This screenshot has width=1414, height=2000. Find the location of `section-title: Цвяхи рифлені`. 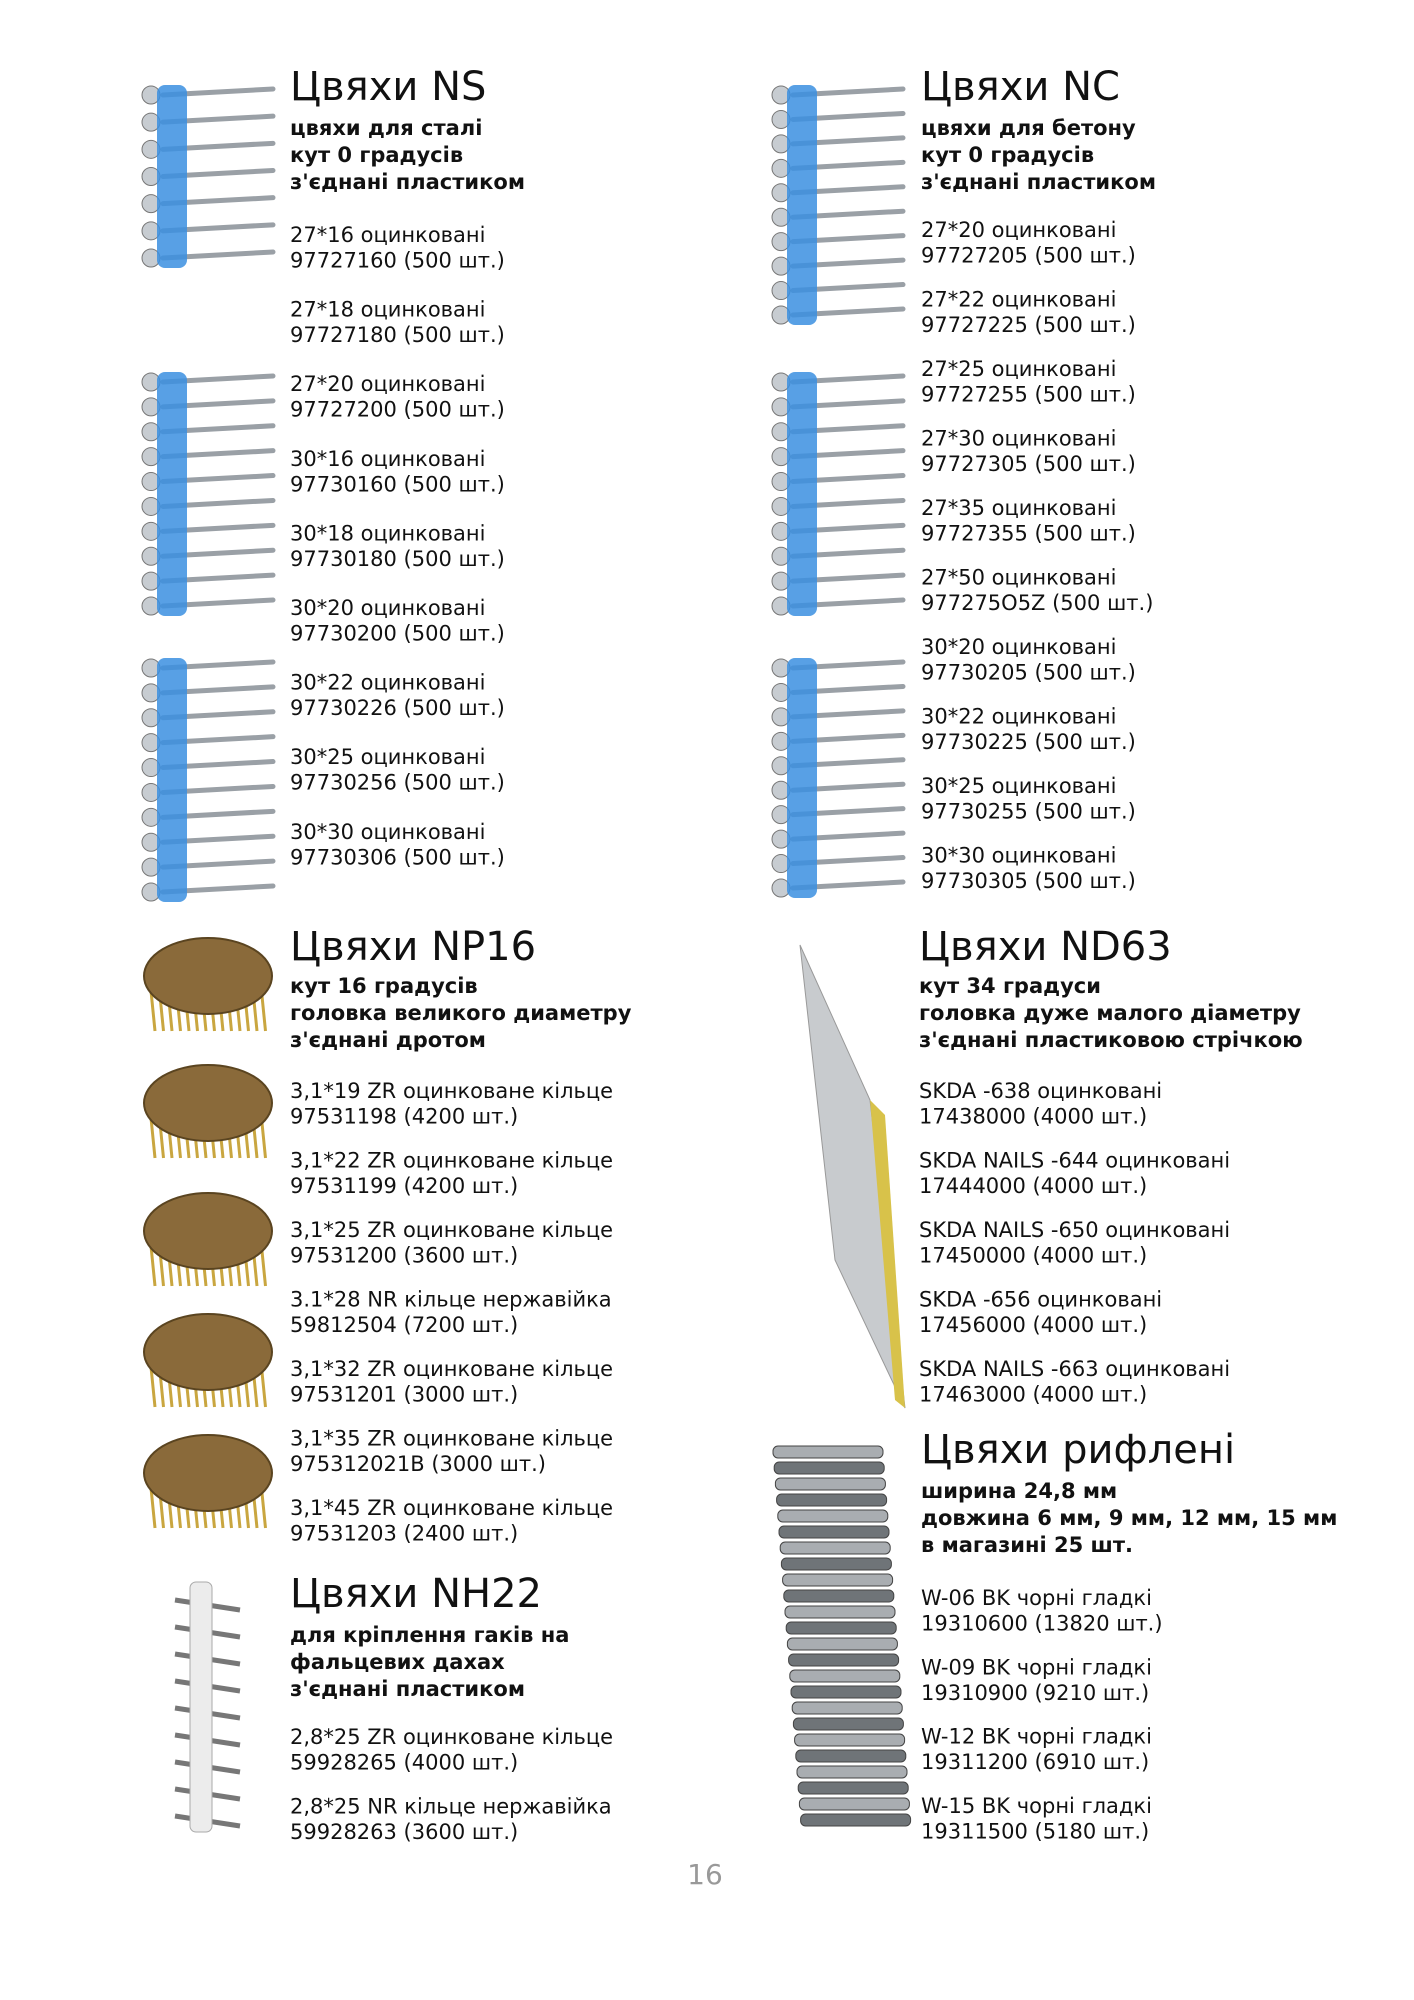

section-title: Цвяхи рифлені is located at coordinates (1078, 1450).